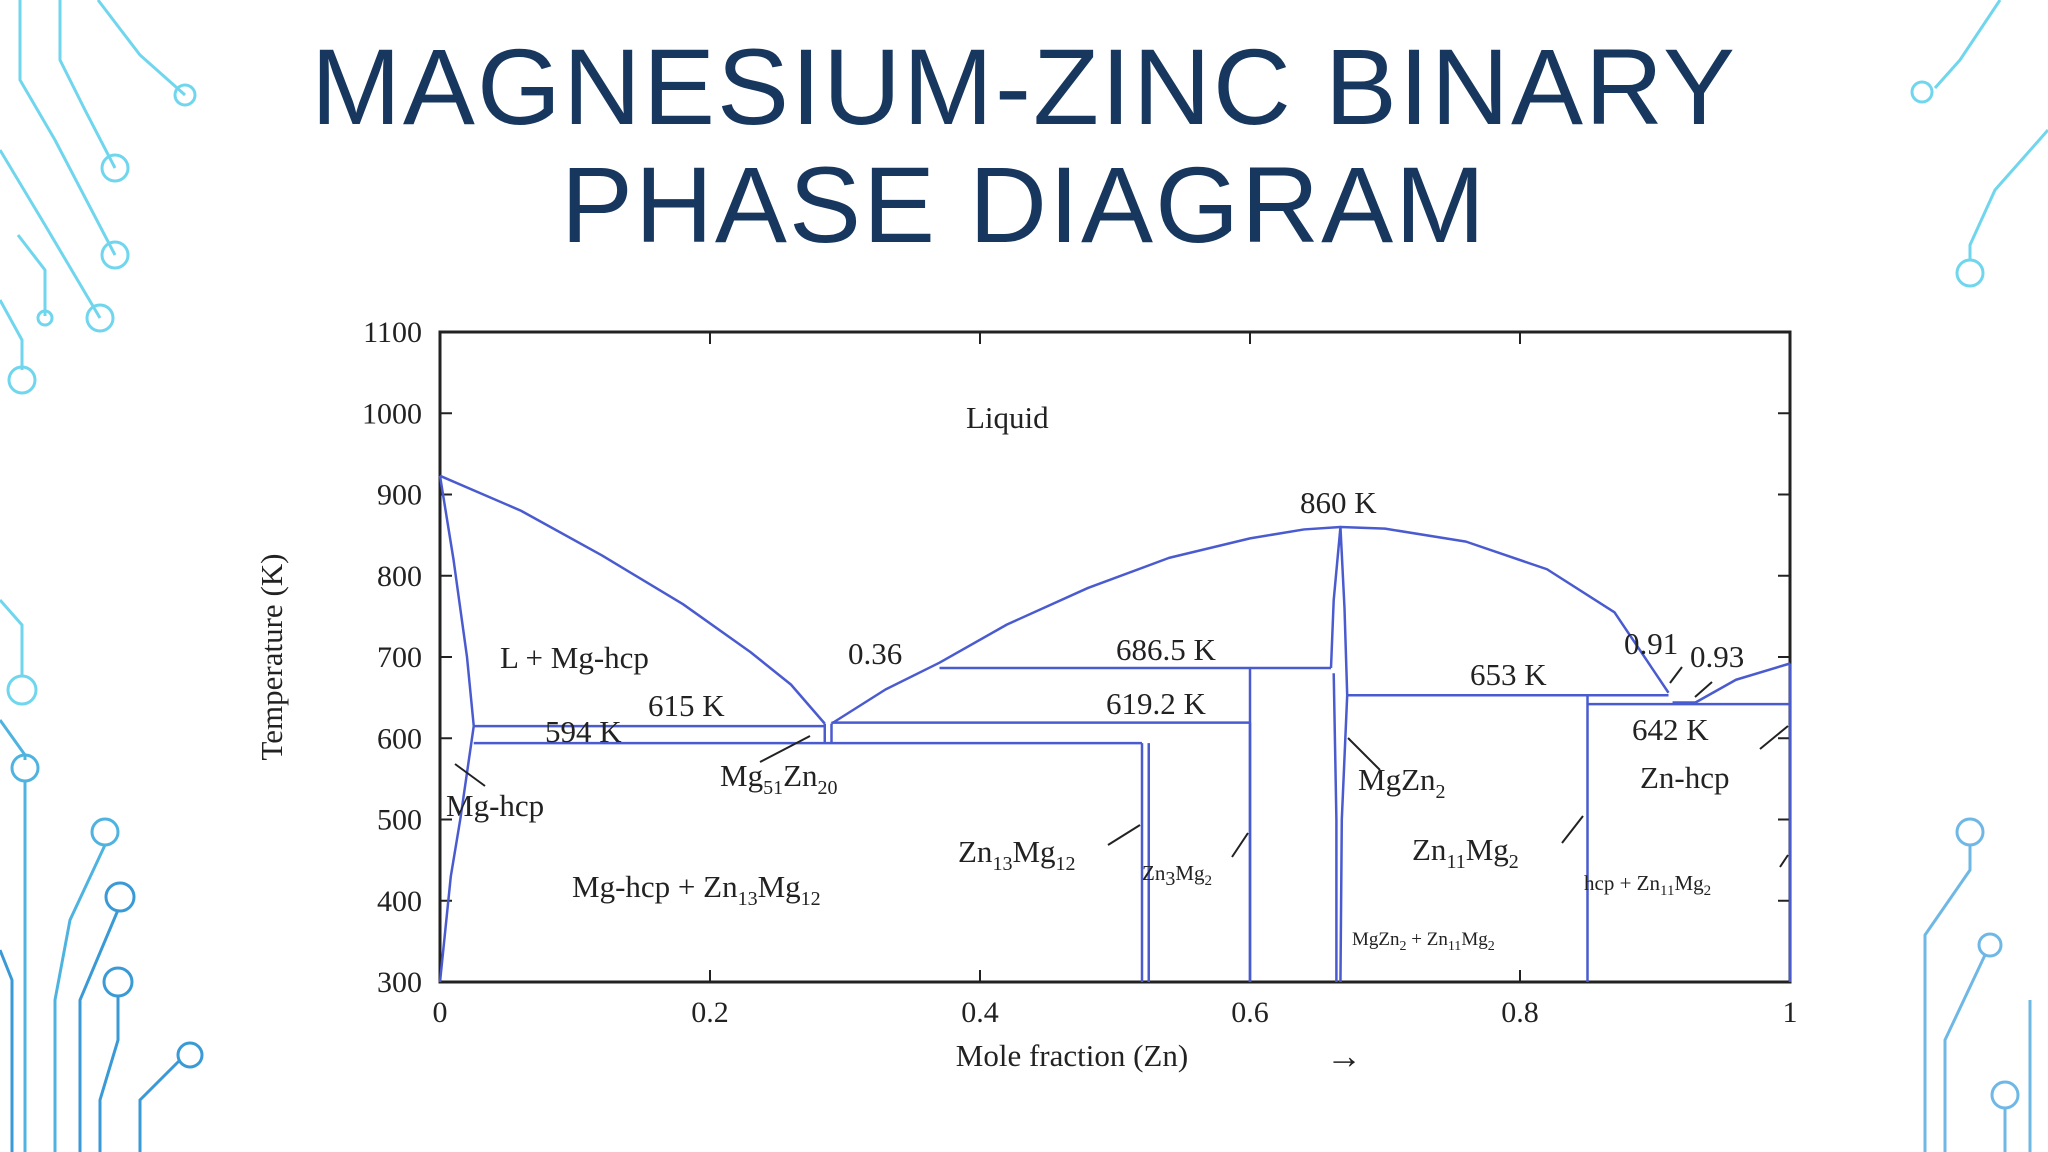  I want to click on x-axis-arrow-icon: →, so click(1344, 1056).